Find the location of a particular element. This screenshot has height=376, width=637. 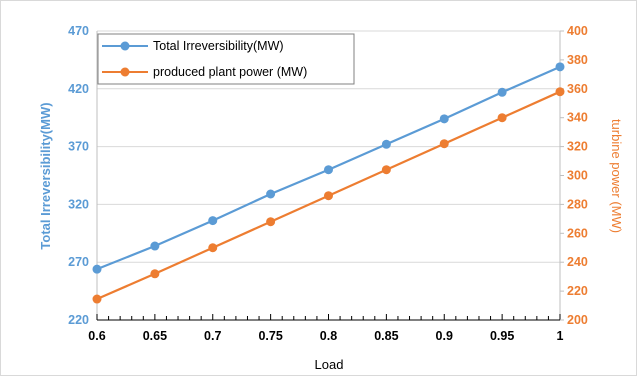

y-right-tick-label: 340 is located at coordinates (577, 118).